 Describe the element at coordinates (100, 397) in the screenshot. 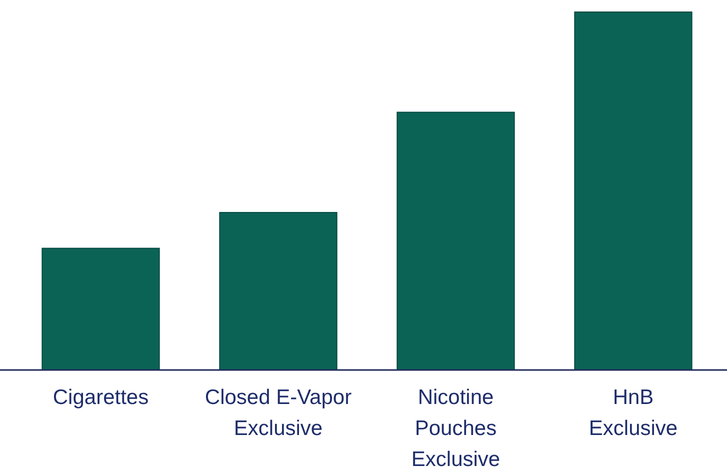

I see `x-tick-label: Cigarettes` at that location.